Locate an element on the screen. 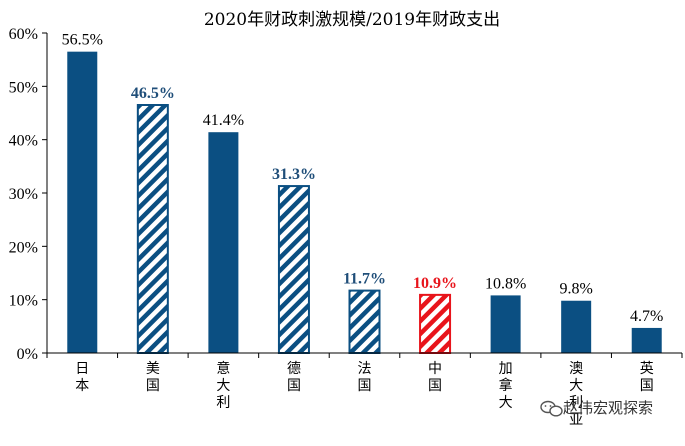 The image size is (685, 446). category-label: 德国 is located at coordinates (294, 377).